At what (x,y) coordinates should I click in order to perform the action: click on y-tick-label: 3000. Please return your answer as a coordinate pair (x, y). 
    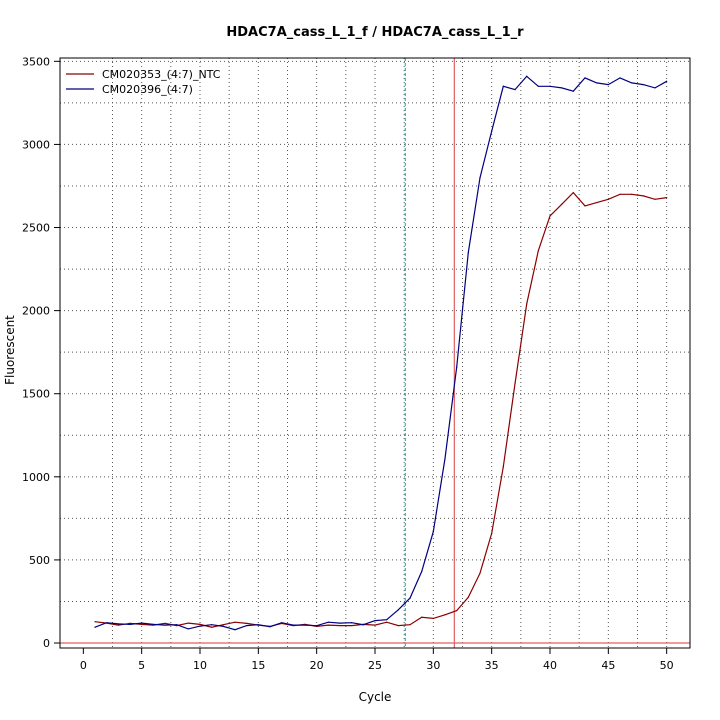
    Looking at the image, I should click on (36, 144).